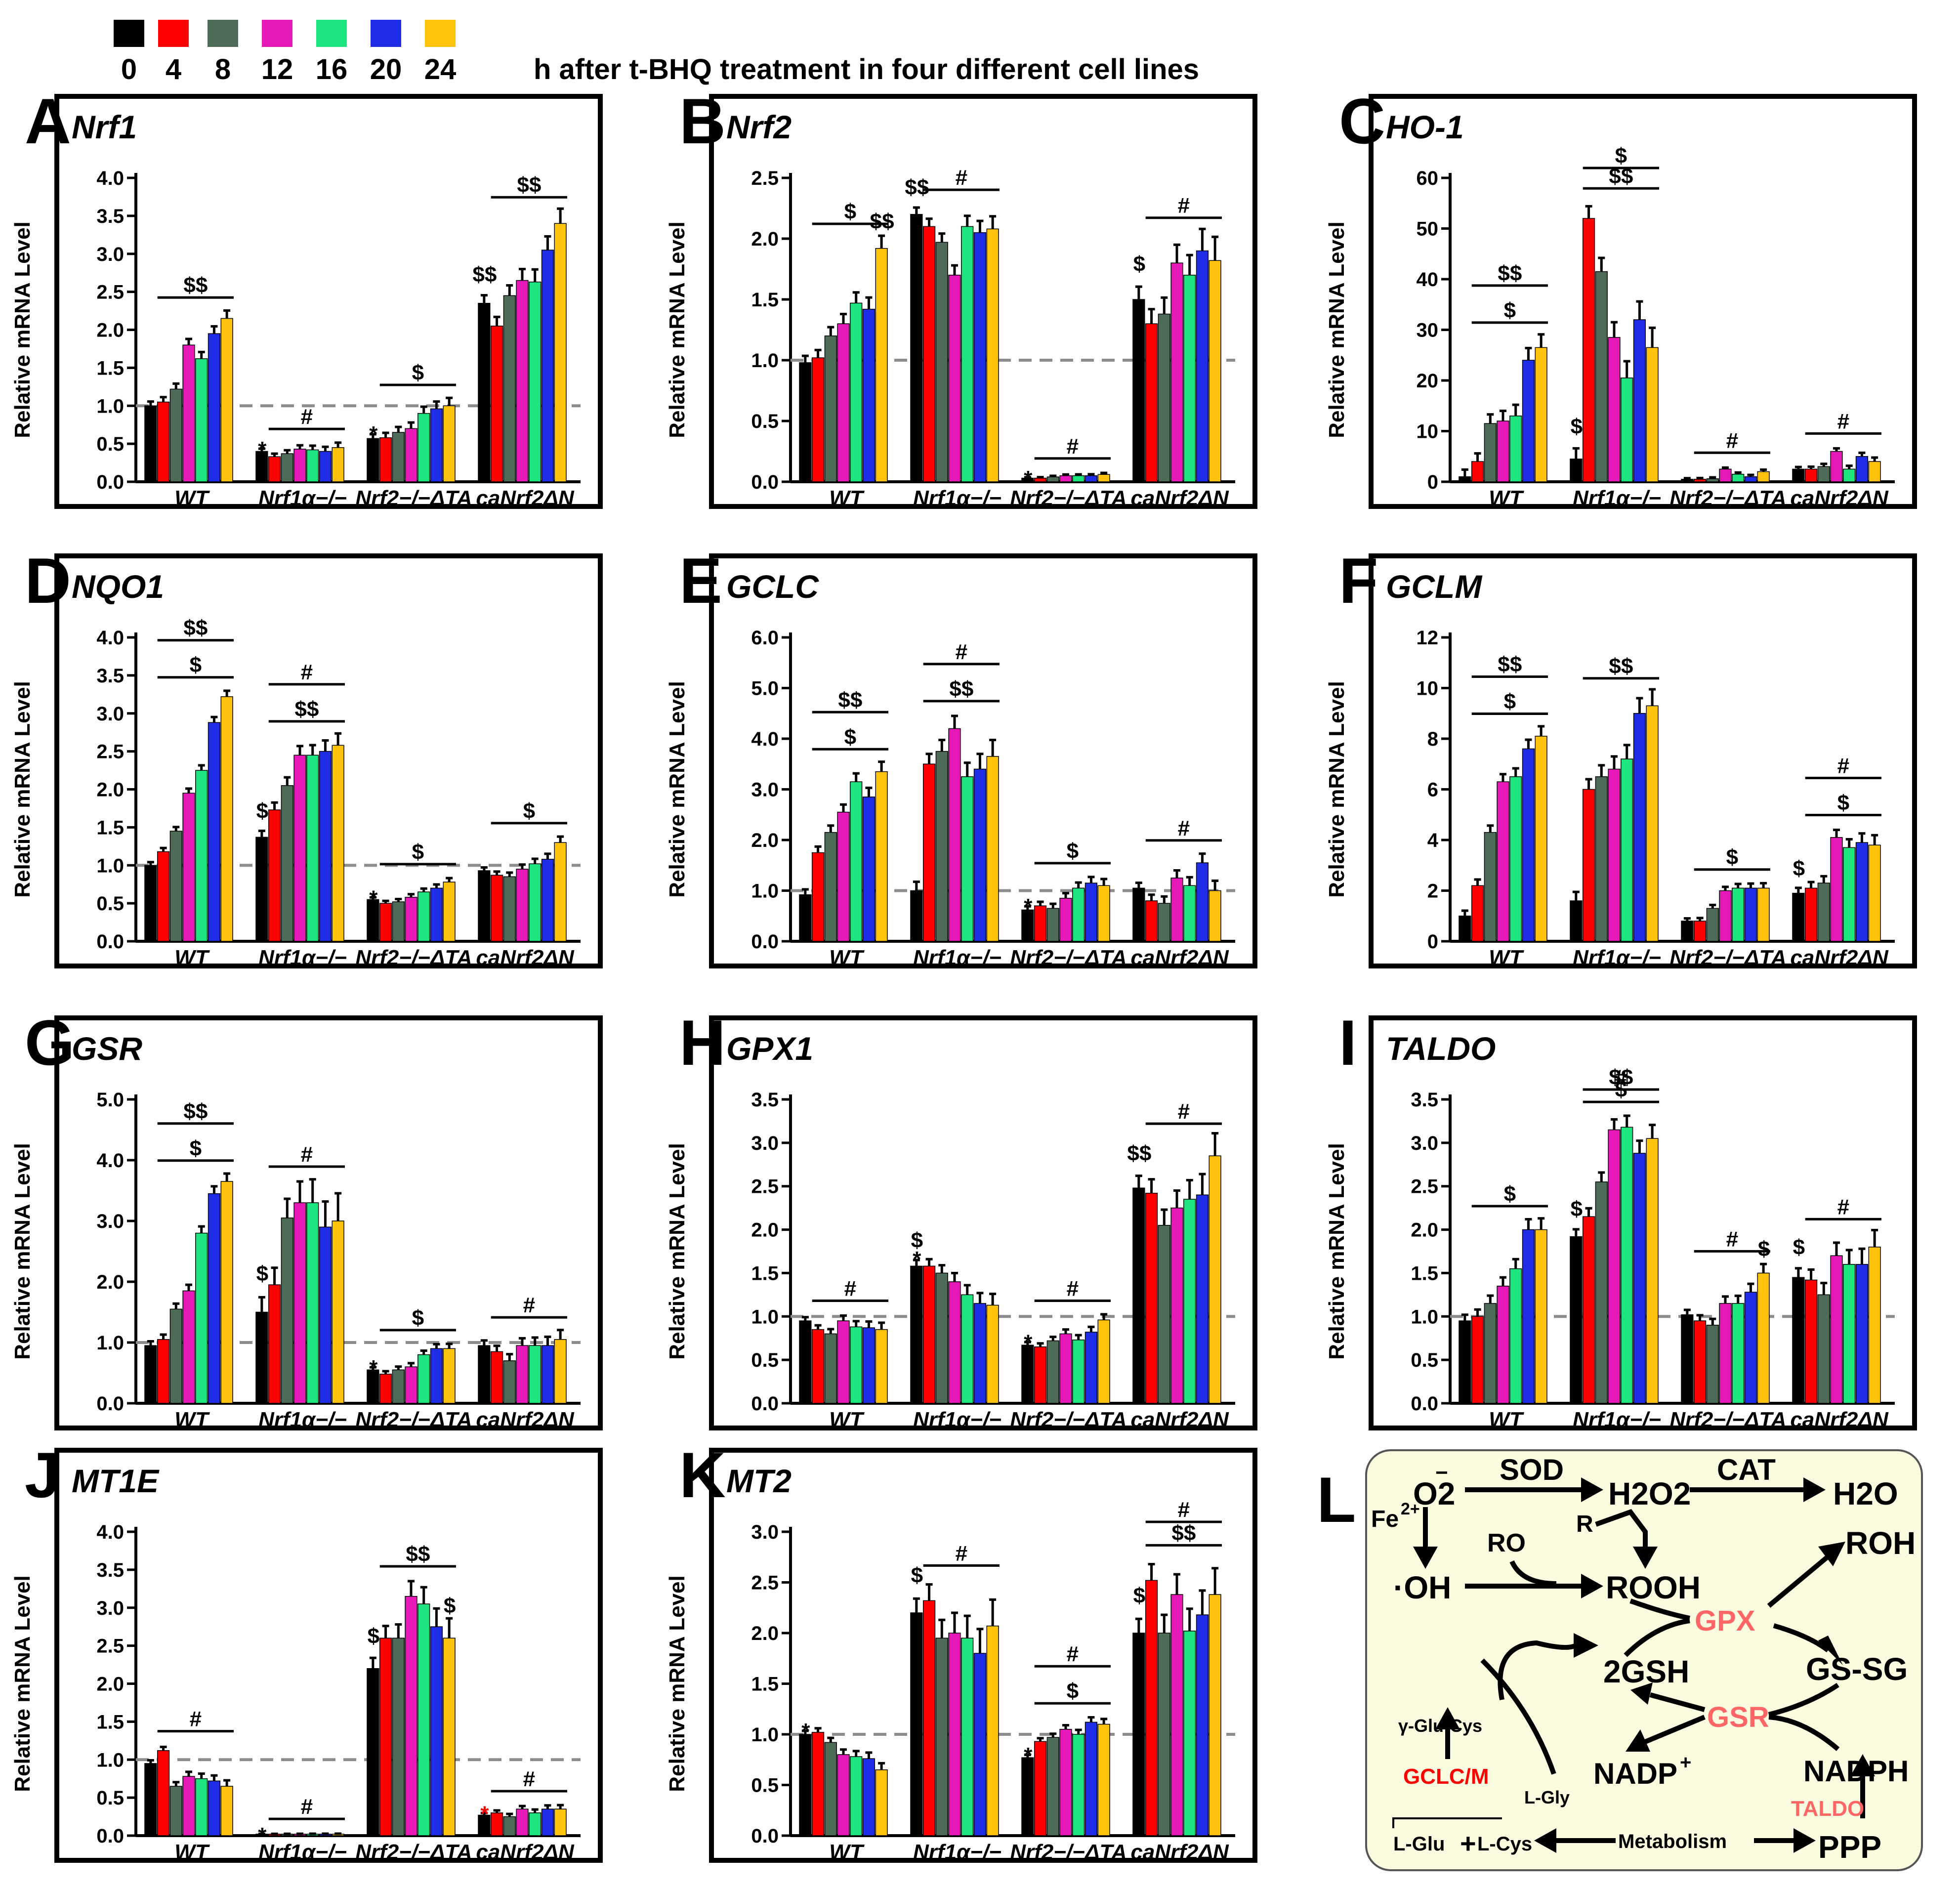  Describe the element at coordinates (1447, 1718) in the screenshot. I see `arrow-gclc-head` at that location.